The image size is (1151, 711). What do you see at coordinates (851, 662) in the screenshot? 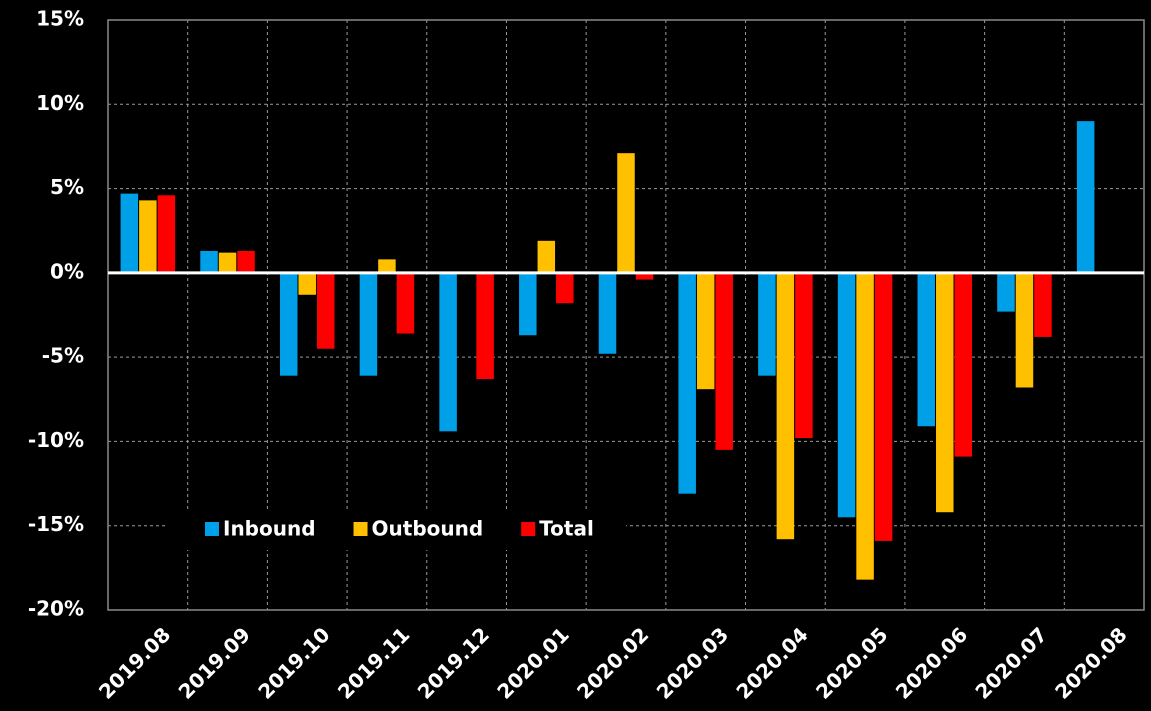
I see `x-tick-label: 2020.05` at bounding box center [851, 662].